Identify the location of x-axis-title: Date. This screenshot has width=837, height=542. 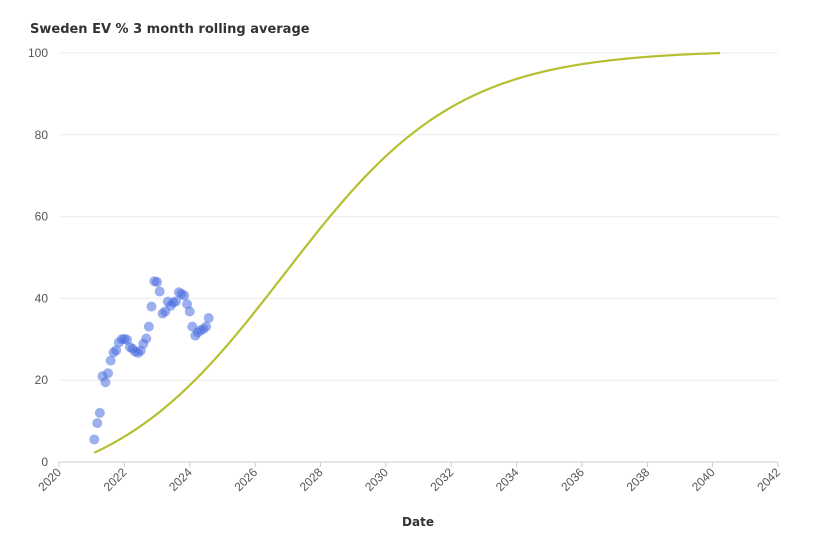
(418, 522).